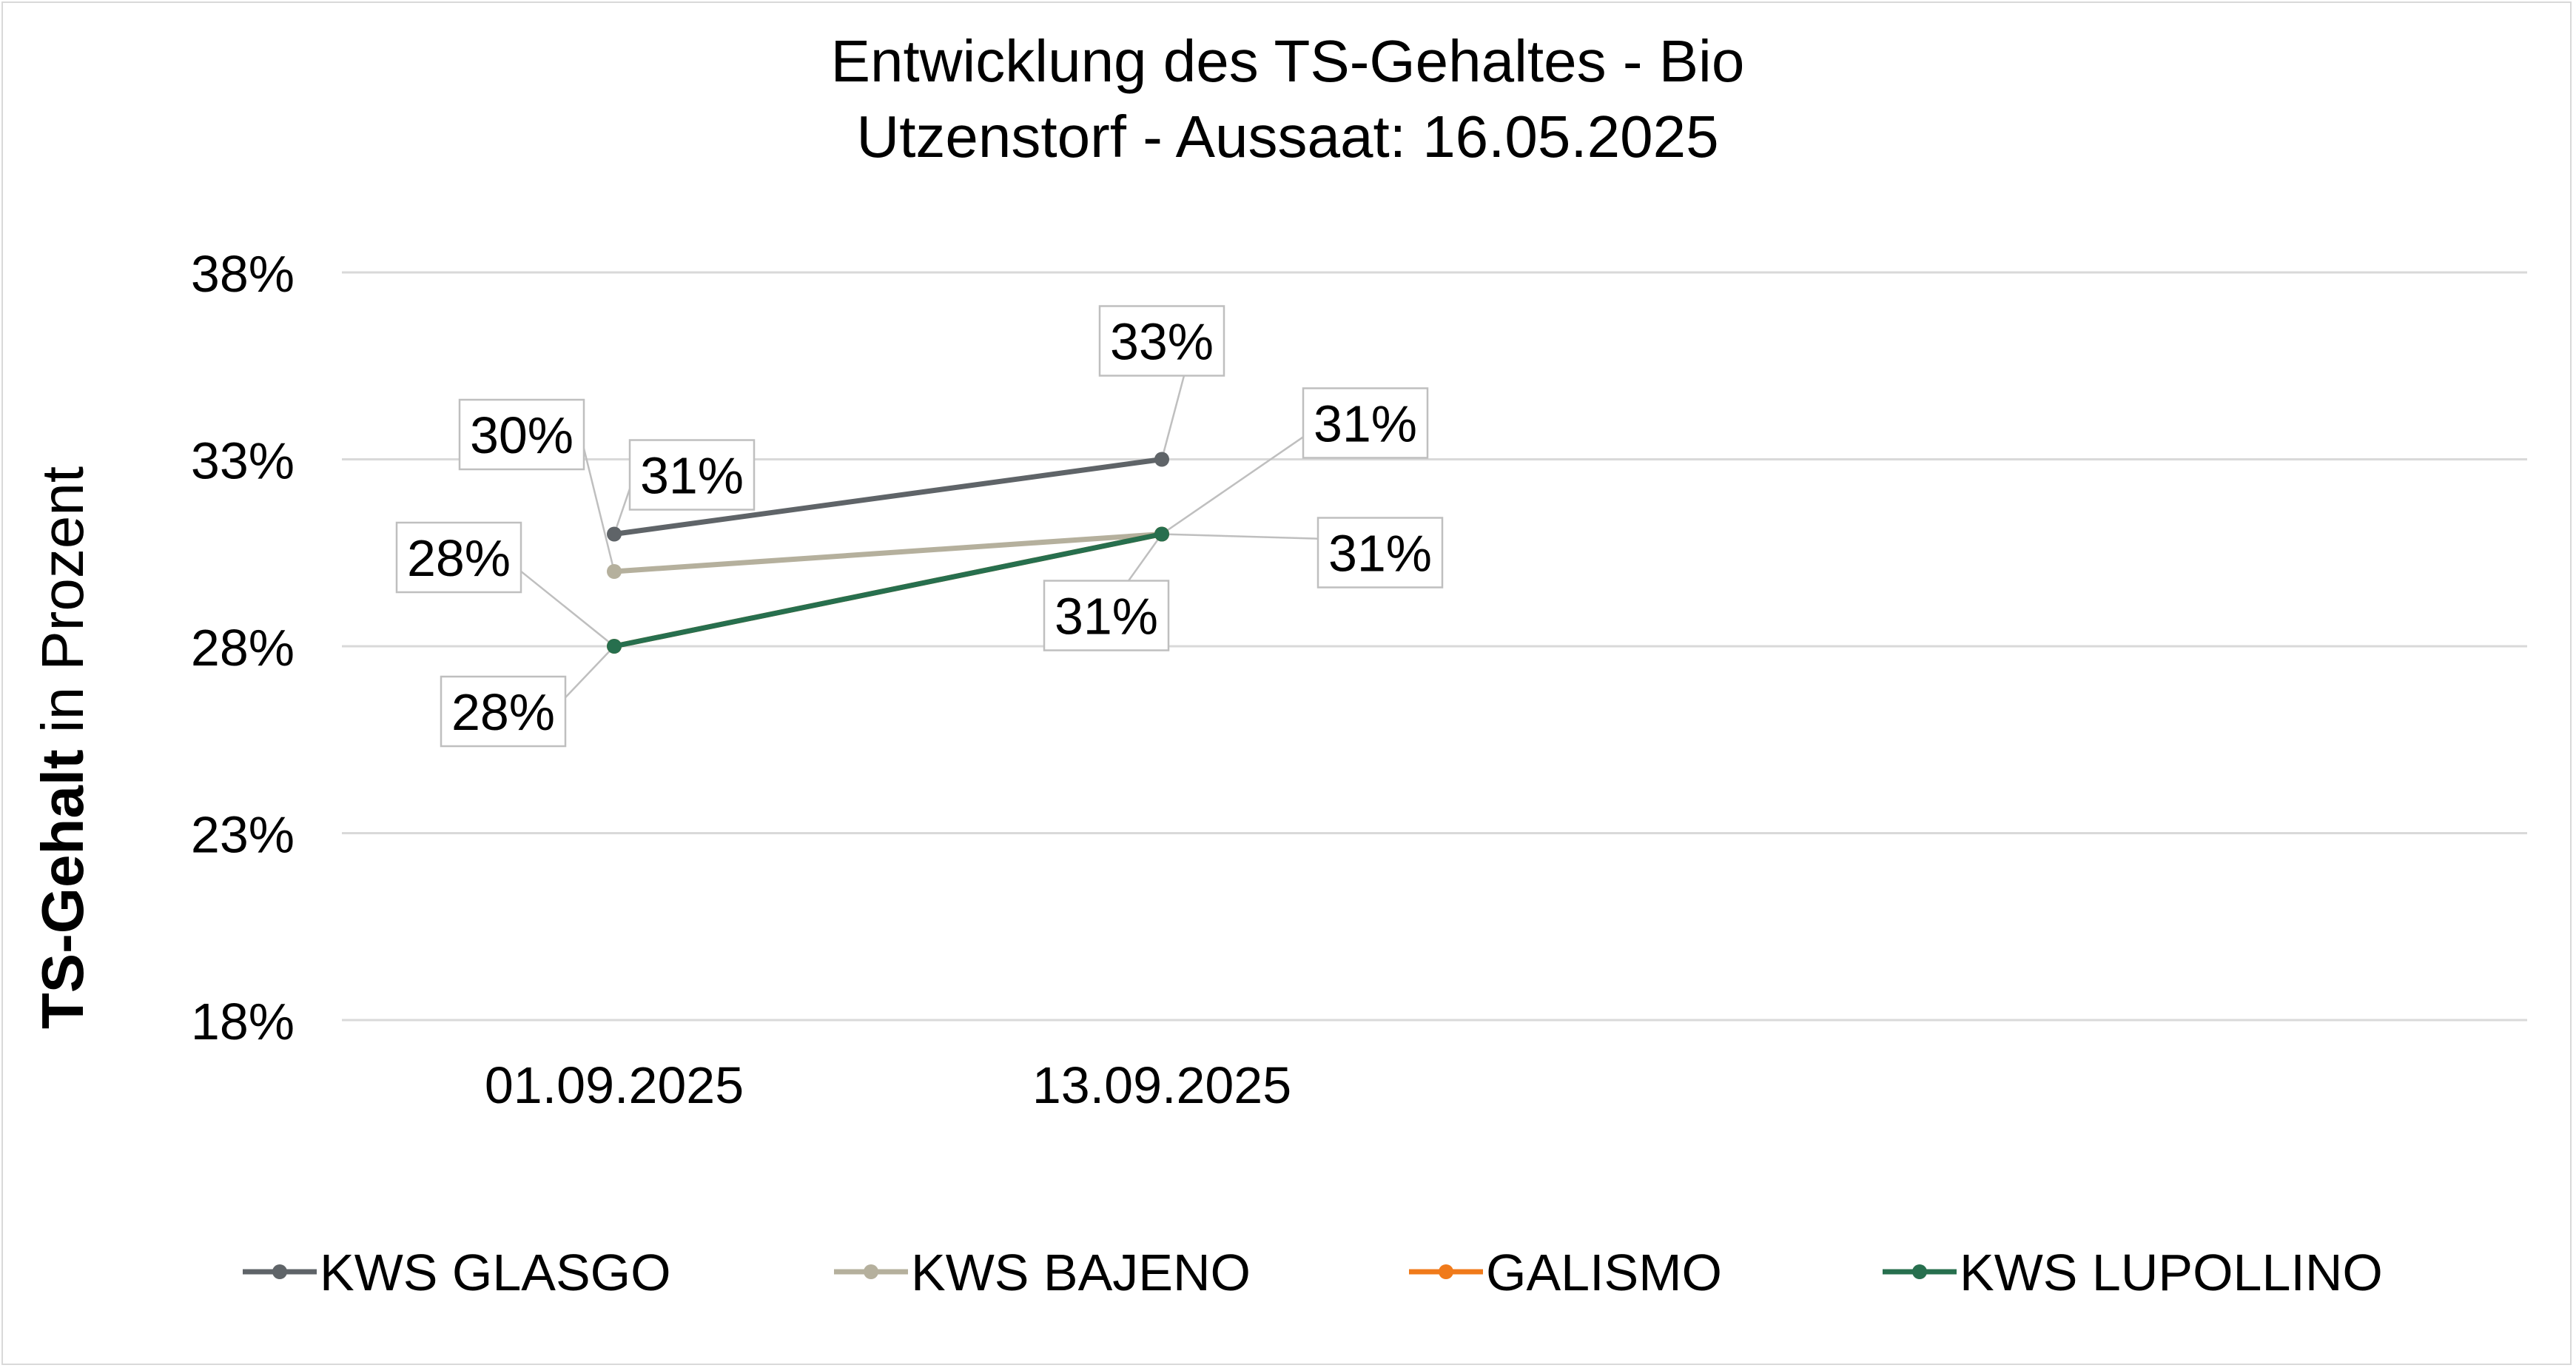 The image size is (2576, 1368). What do you see at coordinates (1604, 1272) in the screenshot?
I see `legend-label: GALISMO` at bounding box center [1604, 1272].